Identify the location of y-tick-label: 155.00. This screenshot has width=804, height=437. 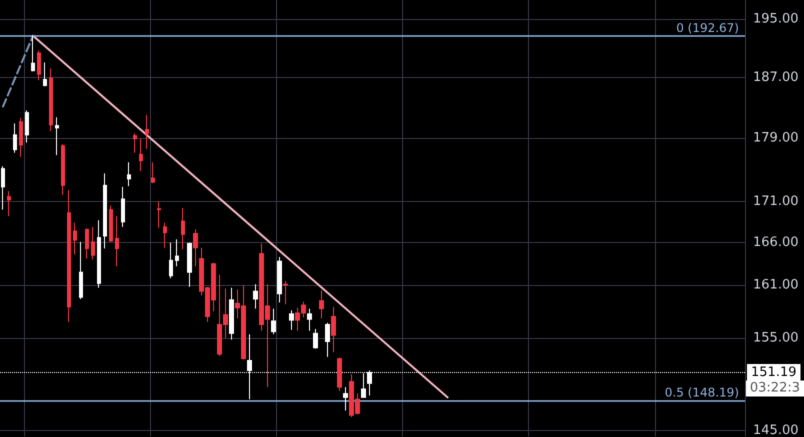
(775, 338).